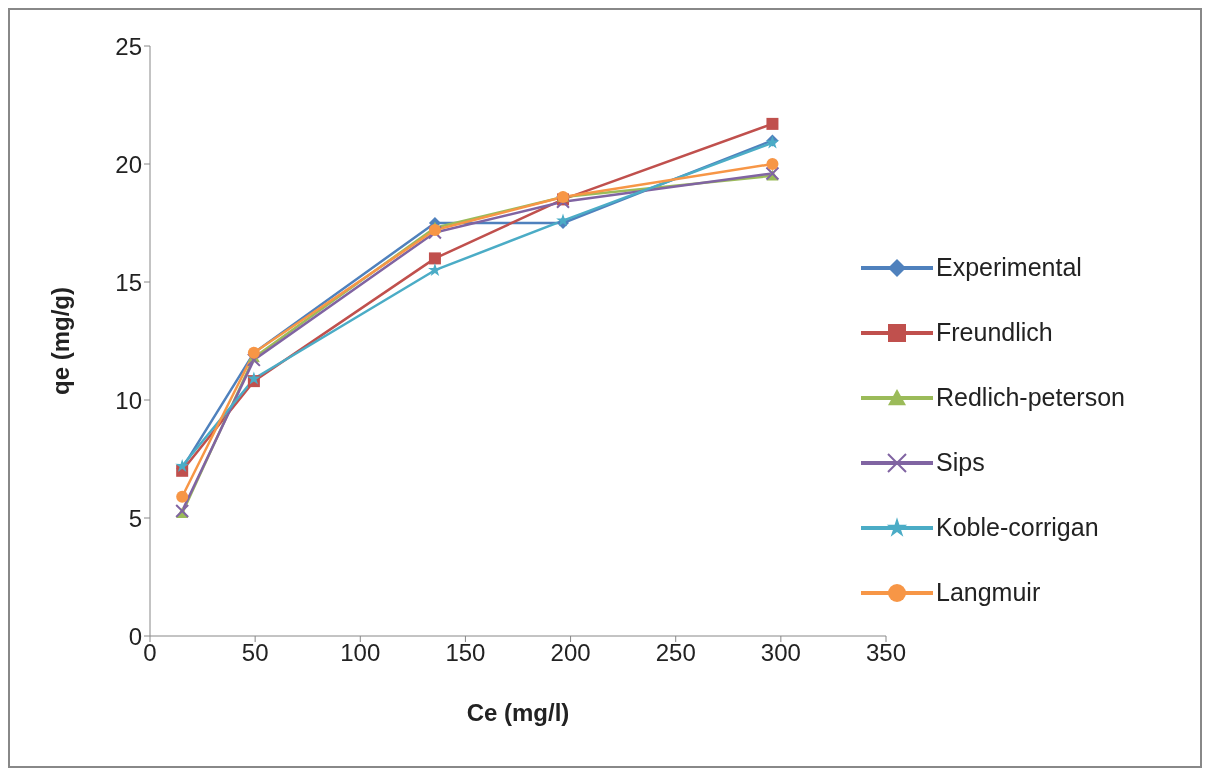  Describe the element at coordinates (960, 462) in the screenshot. I see `legend-label: Sips` at that location.